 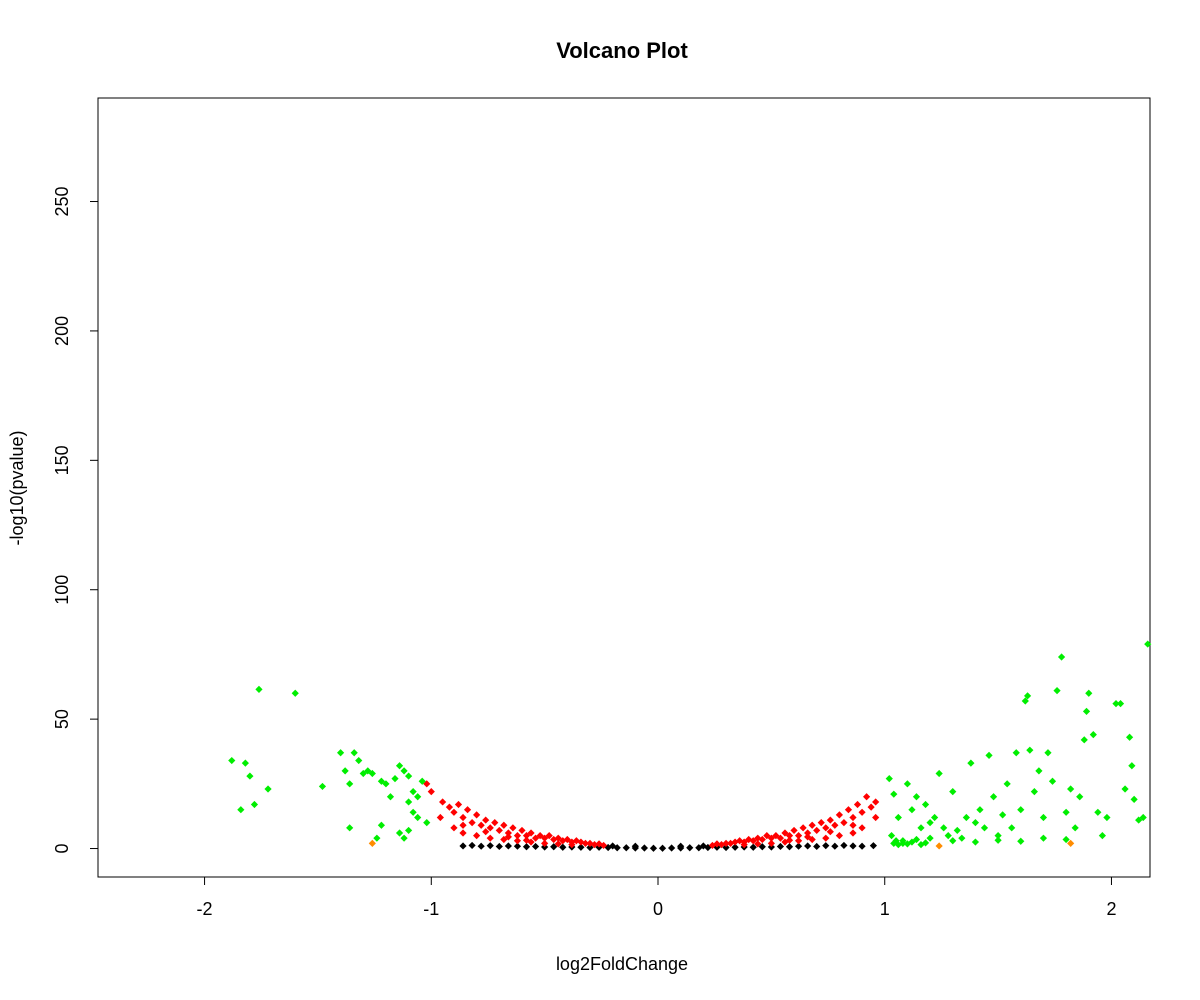 What do you see at coordinates (62, 201) in the screenshot?
I see `y-tick-label: 250` at bounding box center [62, 201].